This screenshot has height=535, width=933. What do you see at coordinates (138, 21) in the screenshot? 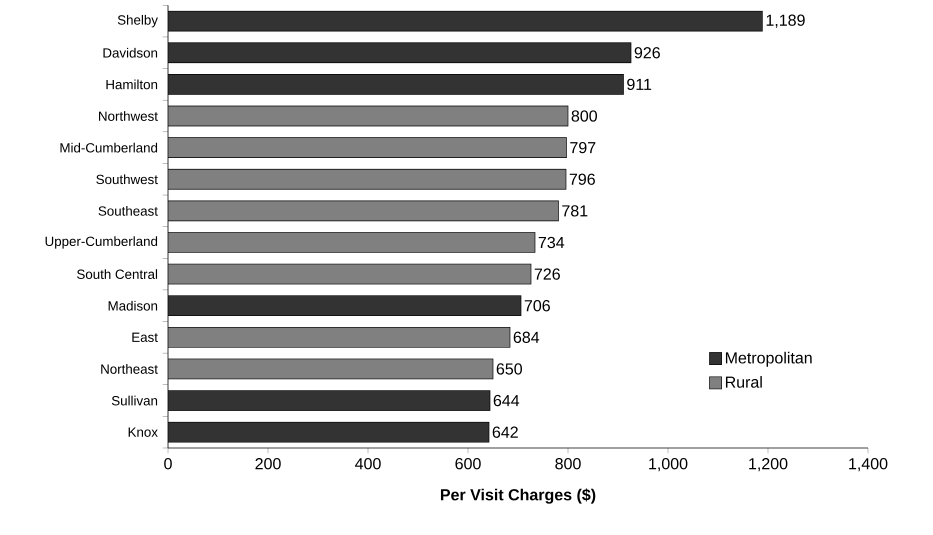
I see `y-tick-label: Shelby` at bounding box center [138, 21].